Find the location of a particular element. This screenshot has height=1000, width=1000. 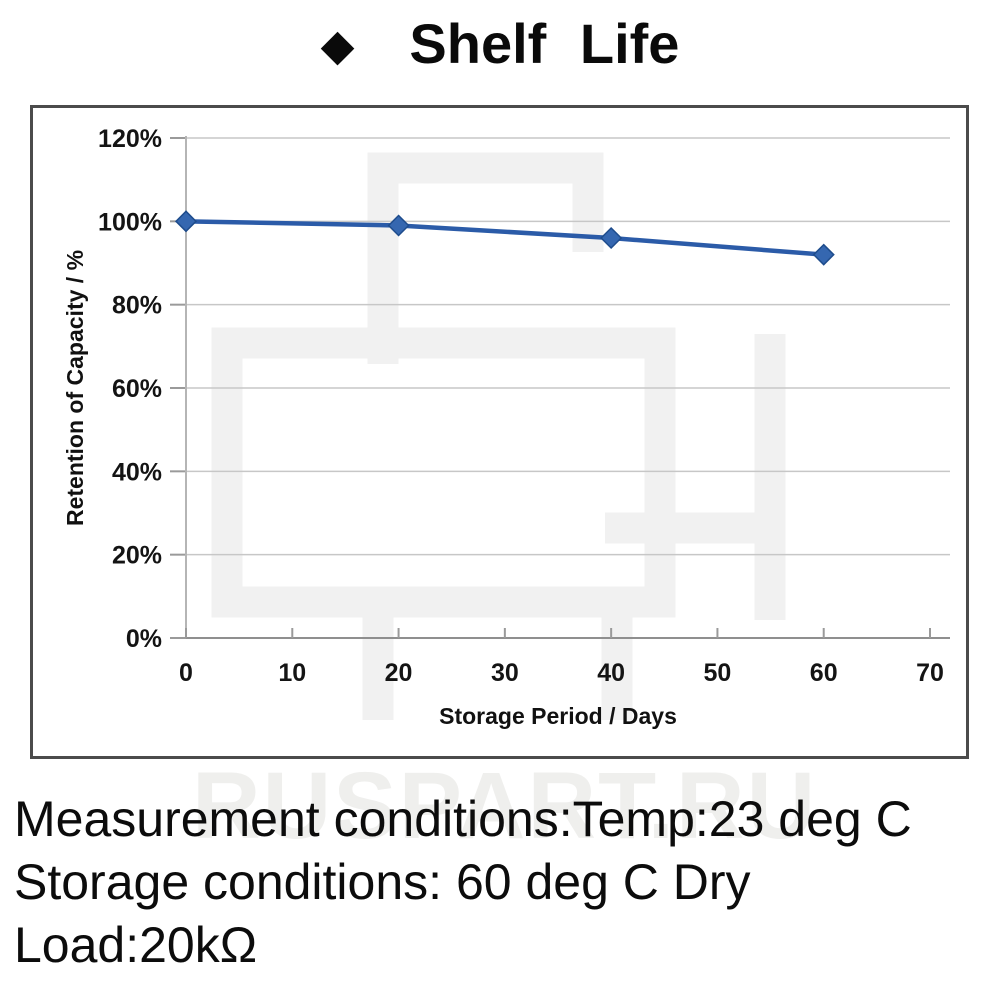

y-tick-label: 120% is located at coordinates (130, 139).